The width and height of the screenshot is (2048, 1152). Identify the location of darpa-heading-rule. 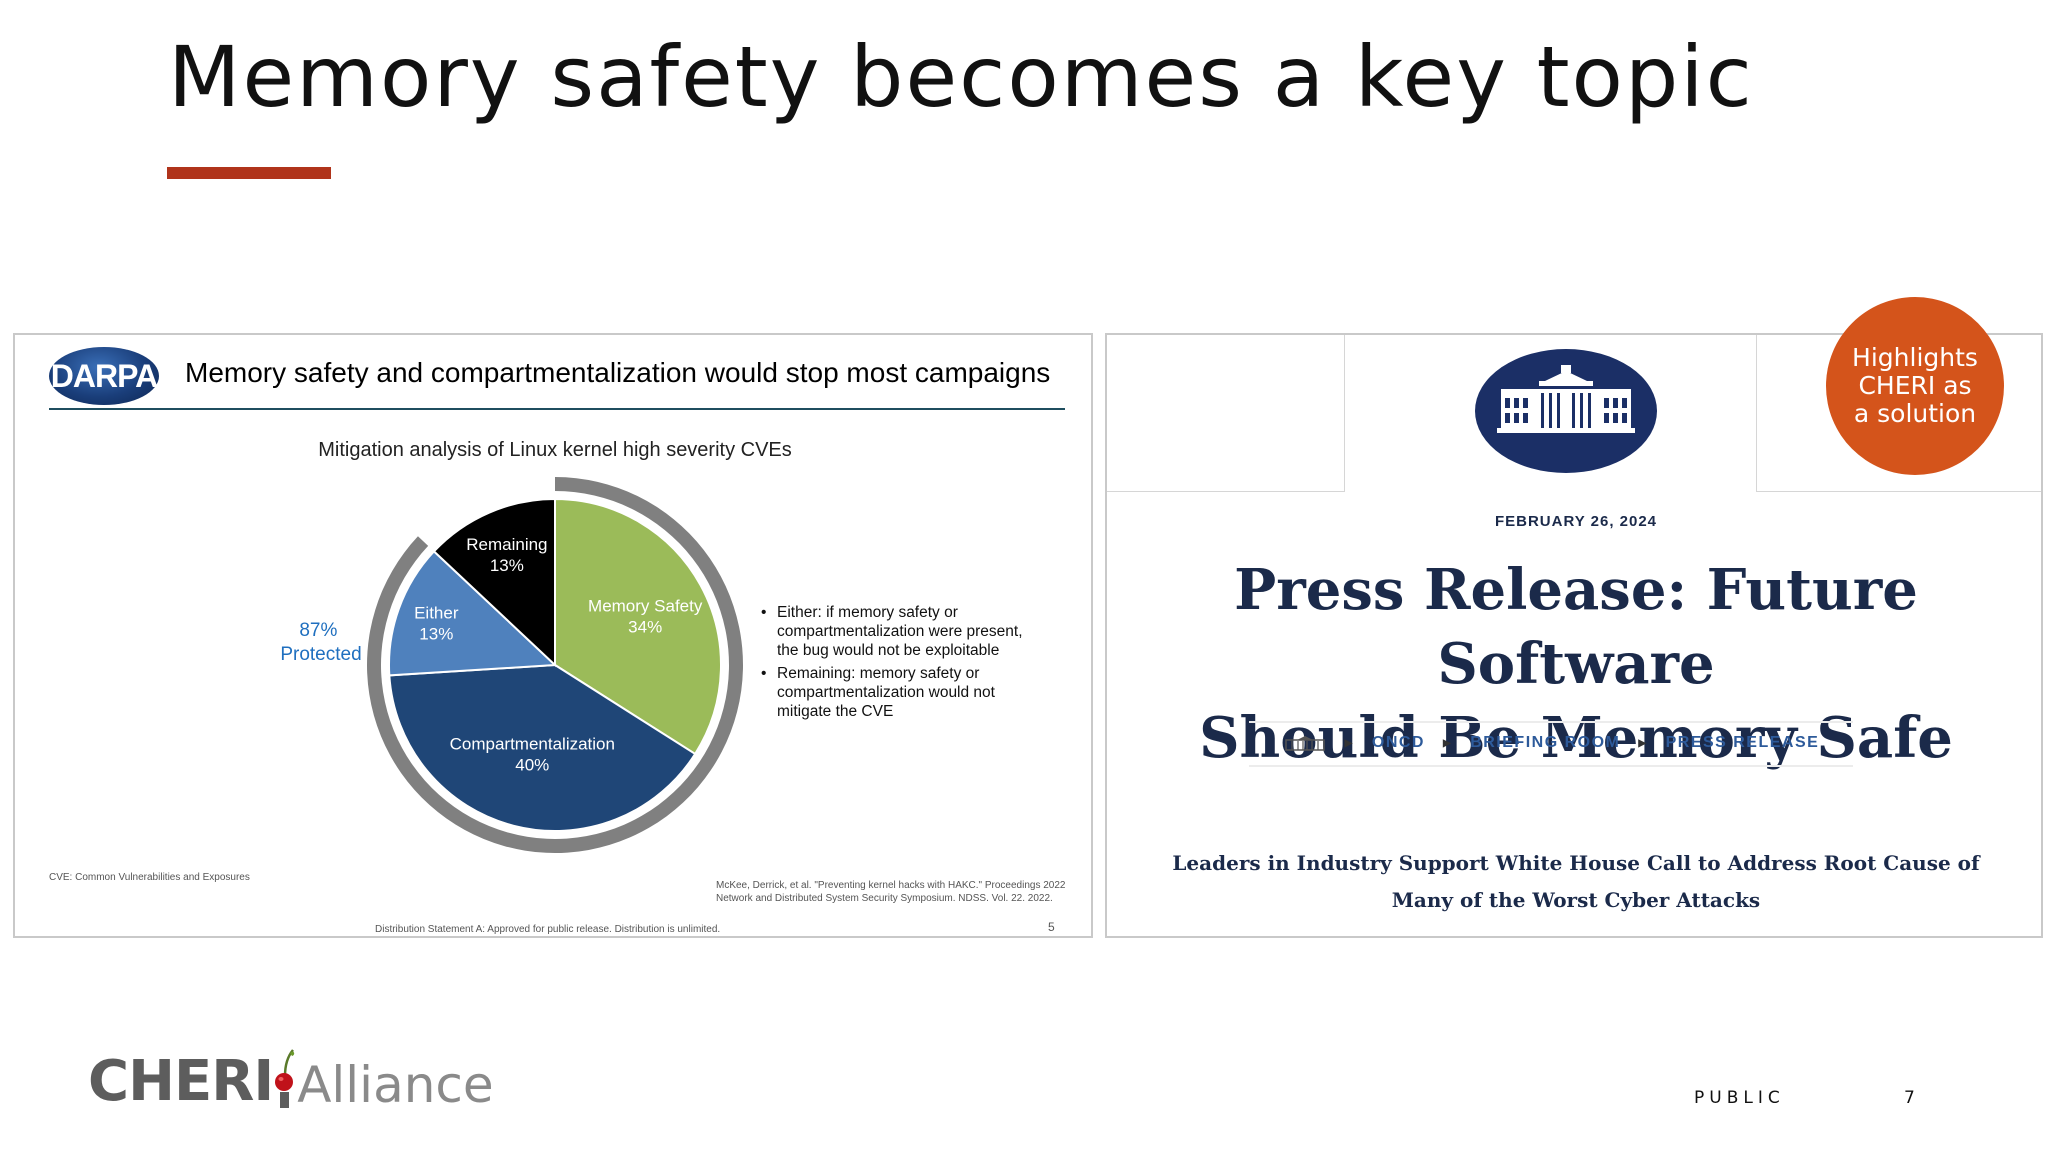
(557, 409).